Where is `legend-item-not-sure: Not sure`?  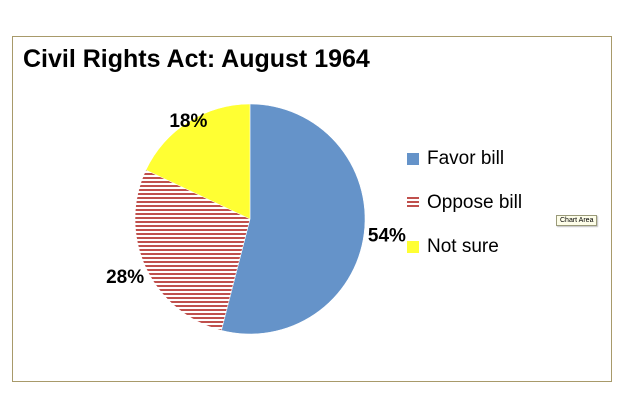
legend-item-not-sure: Not sure is located at coordinates (464, 247).